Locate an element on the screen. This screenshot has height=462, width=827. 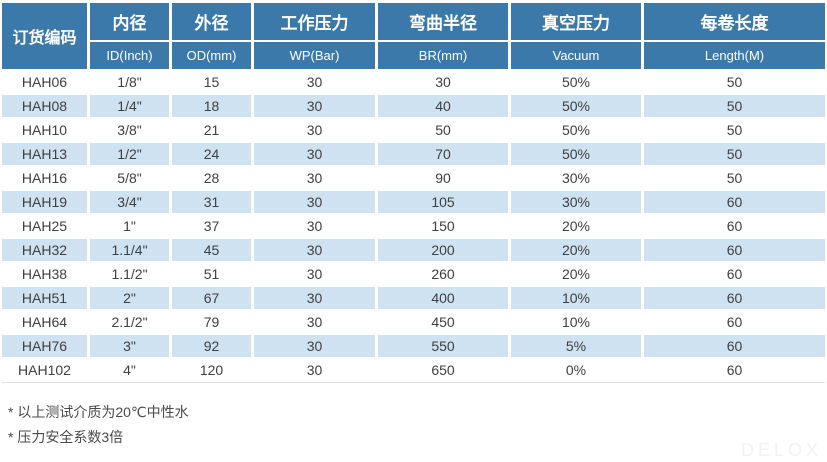
table-cell: 550 is located at coordinates (443, 346).